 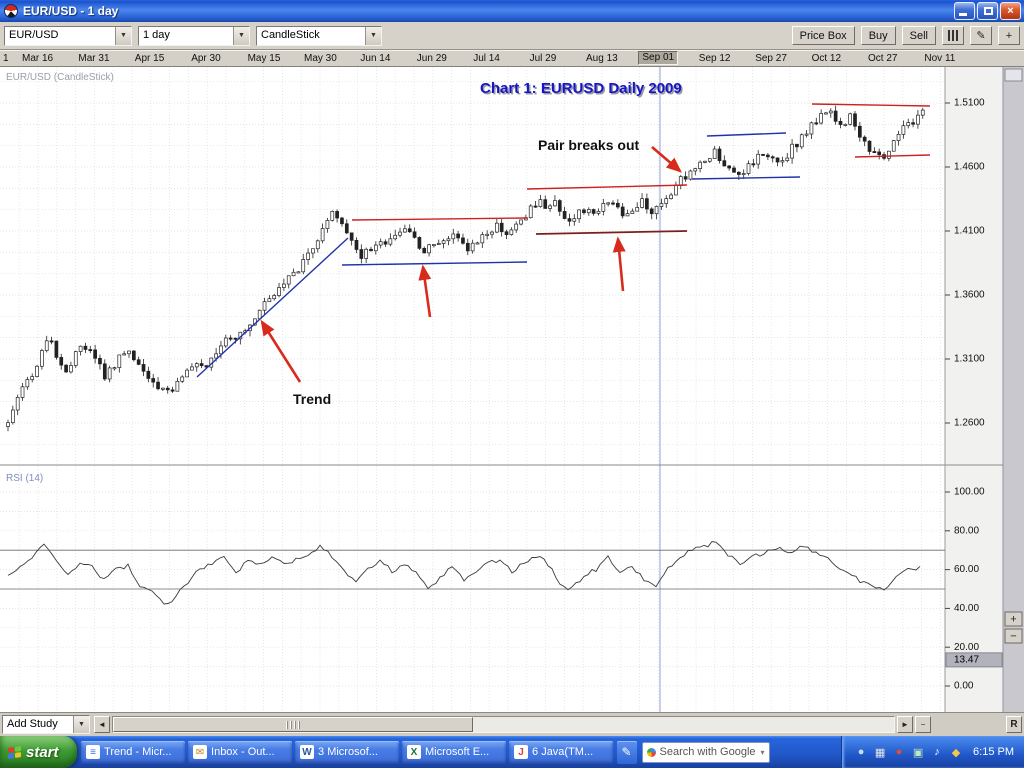 I want to click on taskbar-pencil-button: ✎, so click(x=626, y=752).